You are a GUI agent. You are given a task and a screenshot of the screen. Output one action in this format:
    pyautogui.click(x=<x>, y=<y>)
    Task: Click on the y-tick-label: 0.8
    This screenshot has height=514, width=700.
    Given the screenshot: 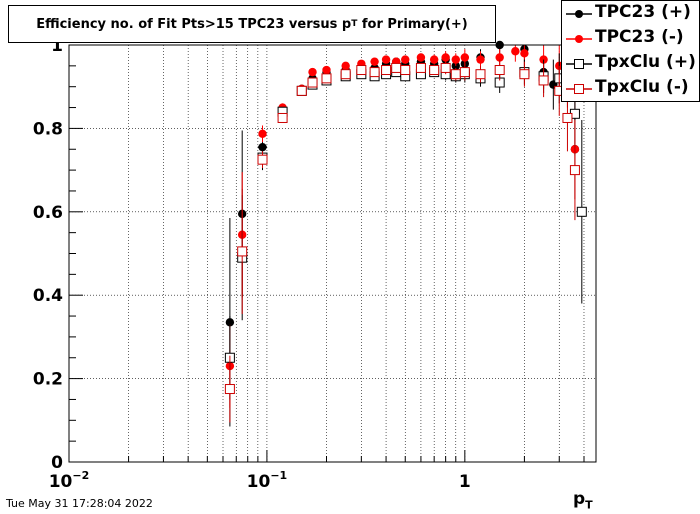 What is the action you would take?
    pyautogui.click(x=48, y=129)
    